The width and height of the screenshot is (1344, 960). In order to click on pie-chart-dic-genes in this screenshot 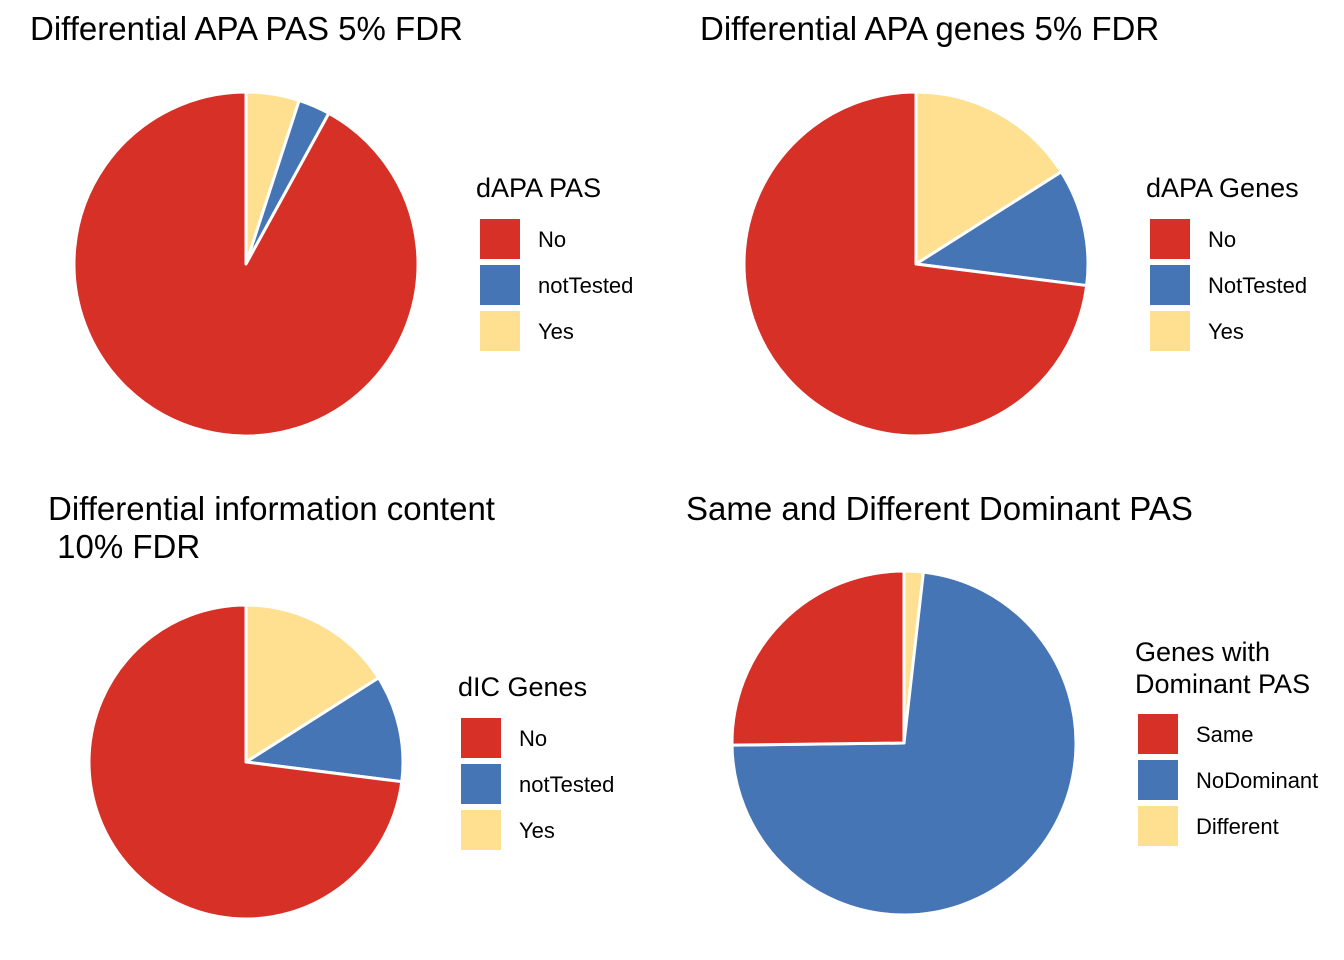, I will do `click(246, 762)`.